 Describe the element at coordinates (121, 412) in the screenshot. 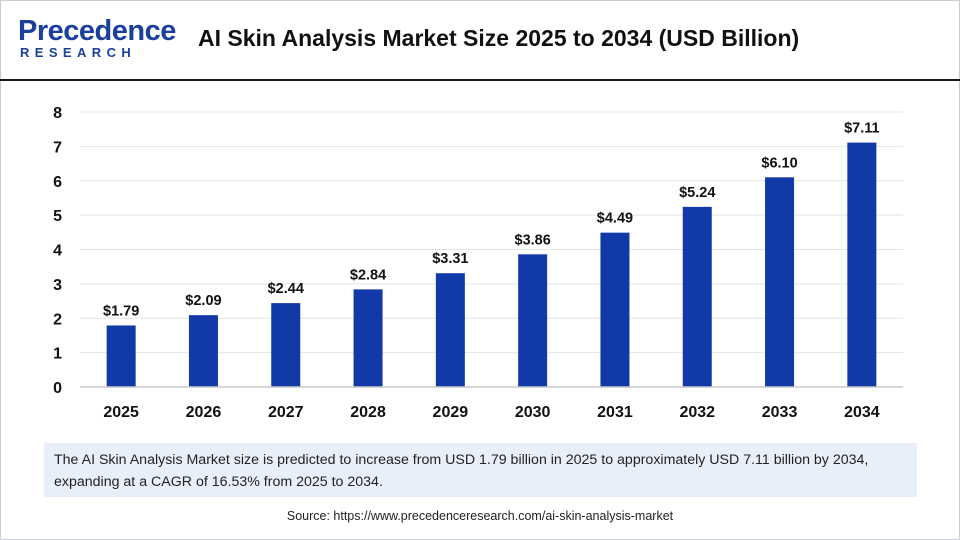

I see `x-tick-label-2025: 2025` at that location.